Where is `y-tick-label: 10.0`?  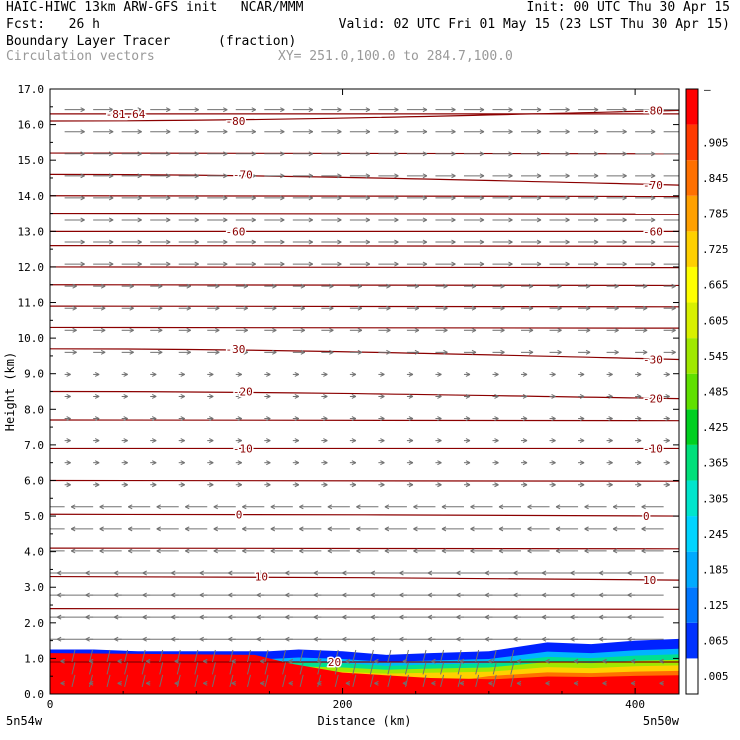 y-tick-label: 10.0 is located at coordinates (31, 338).